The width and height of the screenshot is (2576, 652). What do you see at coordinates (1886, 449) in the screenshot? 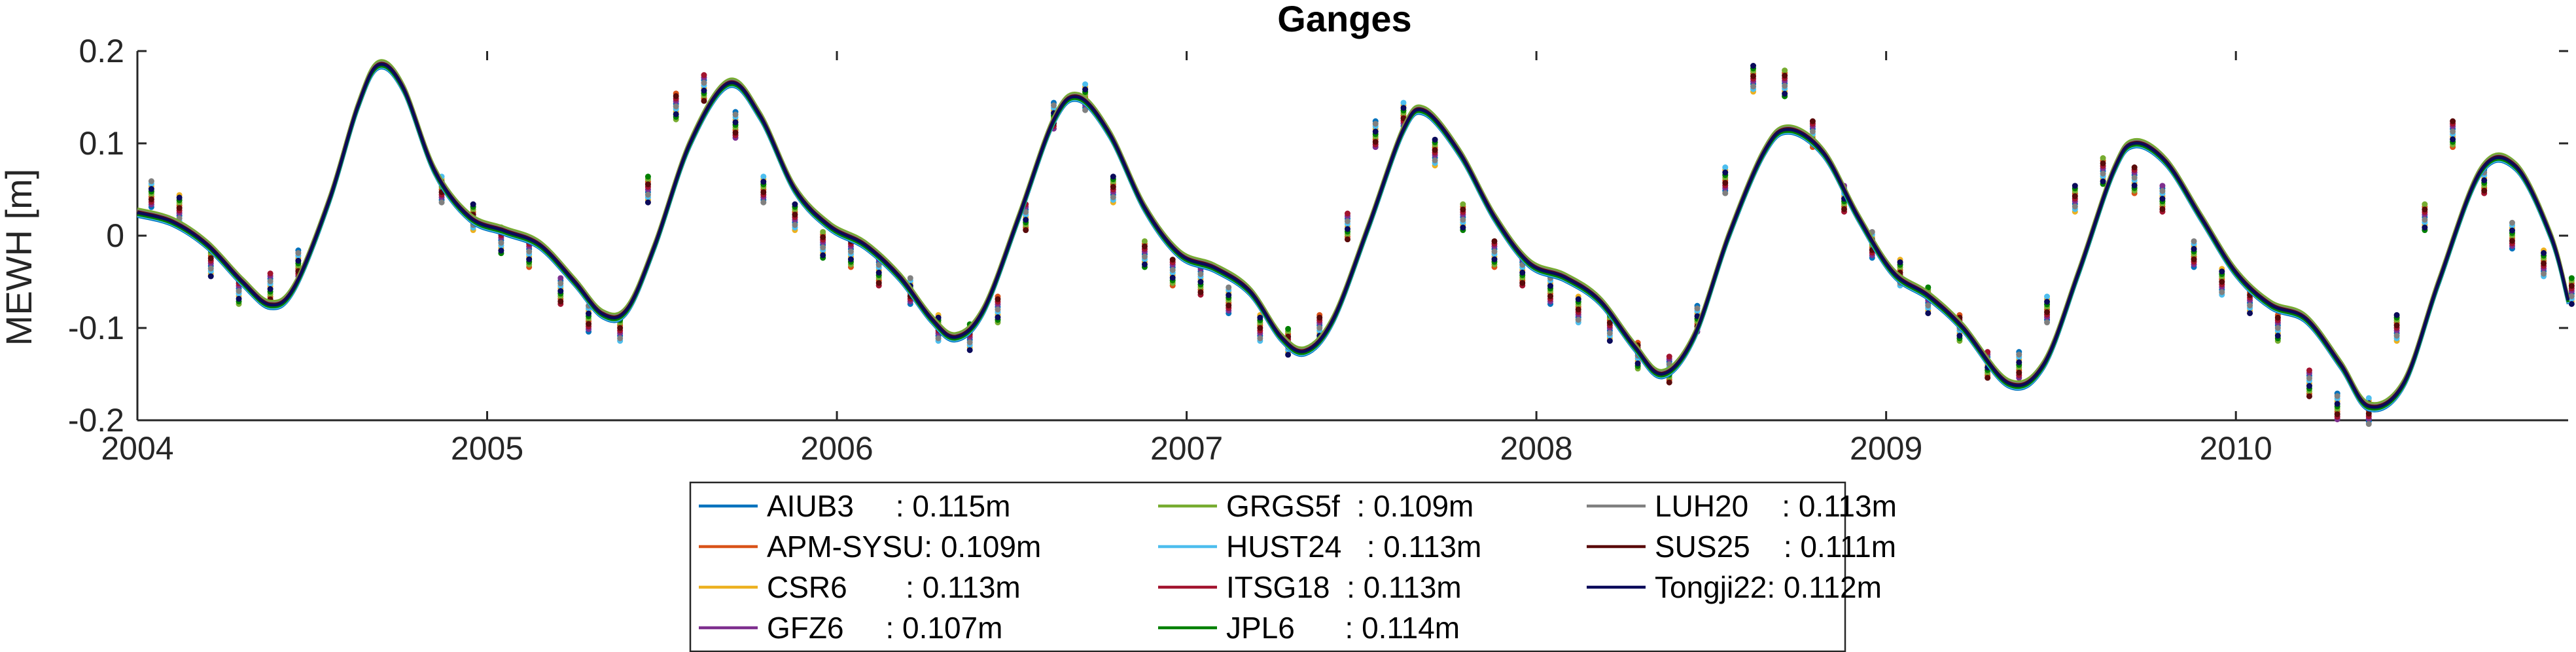
I see `x-tick-label: 2009` at bounding box center [1886, 449].